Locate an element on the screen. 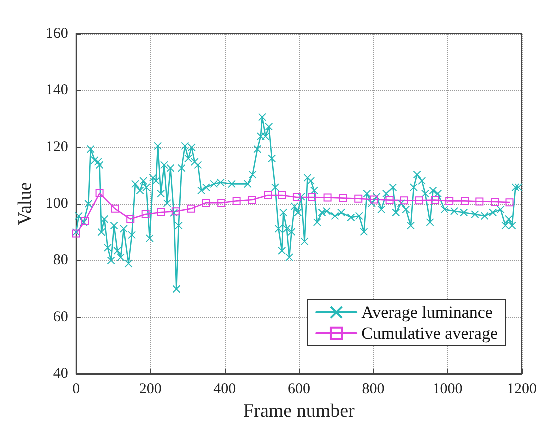  x-tick-label: 0 is located at coordinates (76, 390).